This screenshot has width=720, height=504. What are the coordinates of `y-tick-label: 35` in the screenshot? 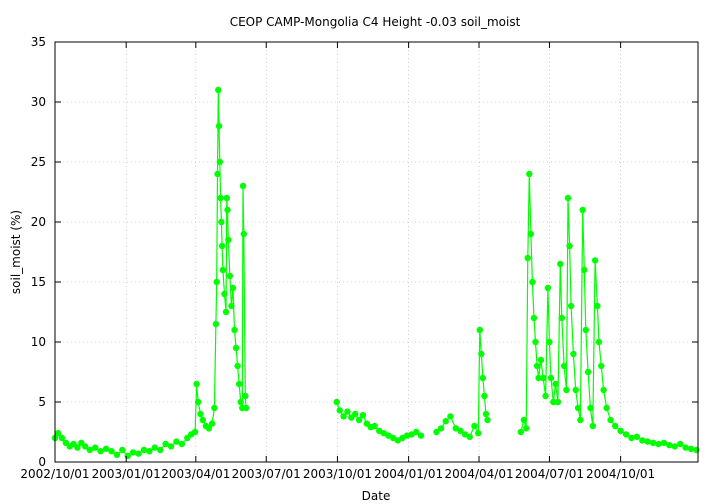 It's located at (38, 42).